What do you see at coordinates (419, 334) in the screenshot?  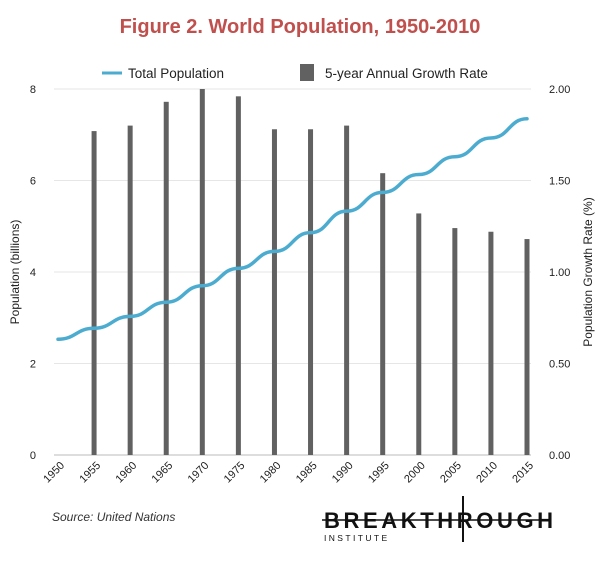 I see `bar-2000` at bounding box center [419, 334].